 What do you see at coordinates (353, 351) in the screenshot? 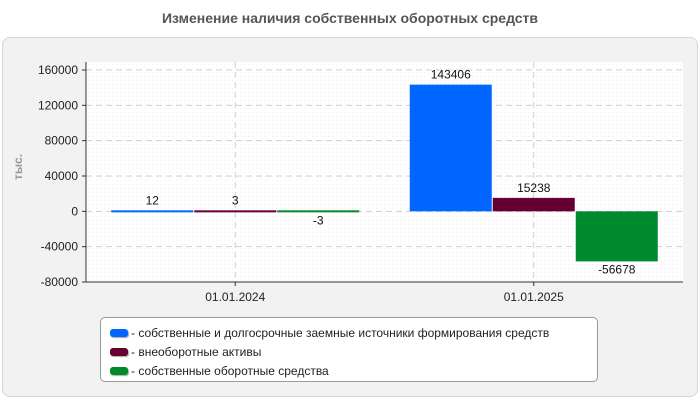
I see `legend-item-noncurrent-assets: - внеоборотные активы` at bounding box center [353, 351].